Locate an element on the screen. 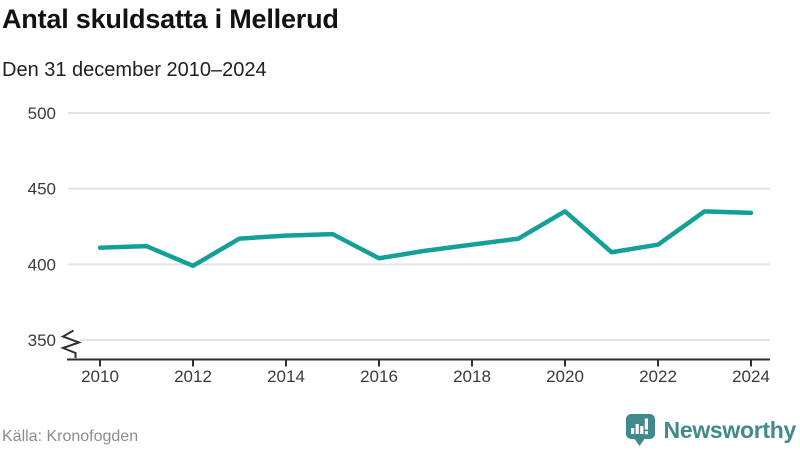 Image resolution: width=800 pixels, height=450 pixels. x-tick-label: 2010 is located at coordinates (100, 376).